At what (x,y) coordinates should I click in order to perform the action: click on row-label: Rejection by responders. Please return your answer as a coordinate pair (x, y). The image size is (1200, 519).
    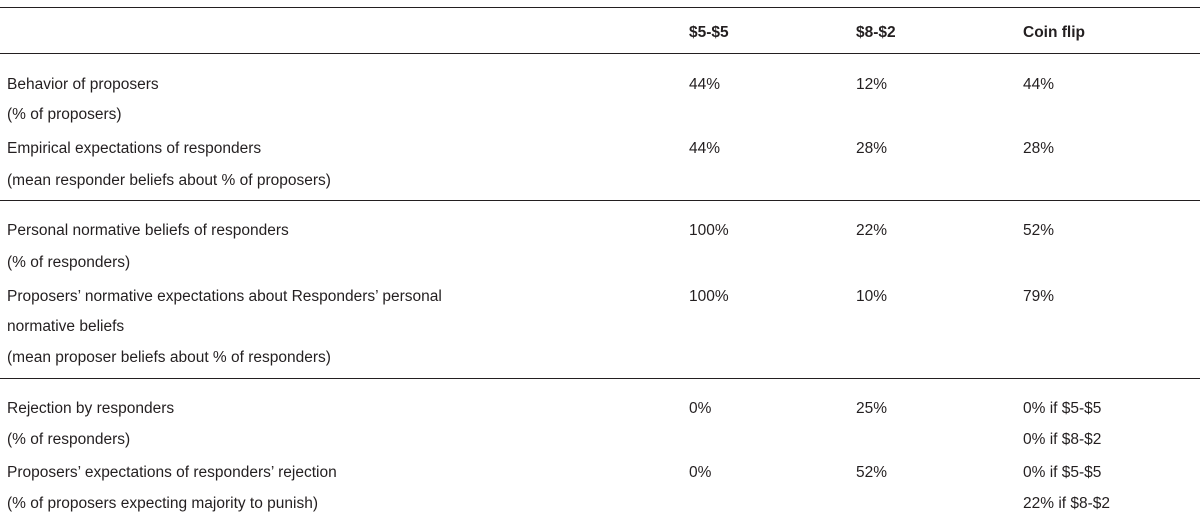
    Looking at the image, I should click on (91, 408).